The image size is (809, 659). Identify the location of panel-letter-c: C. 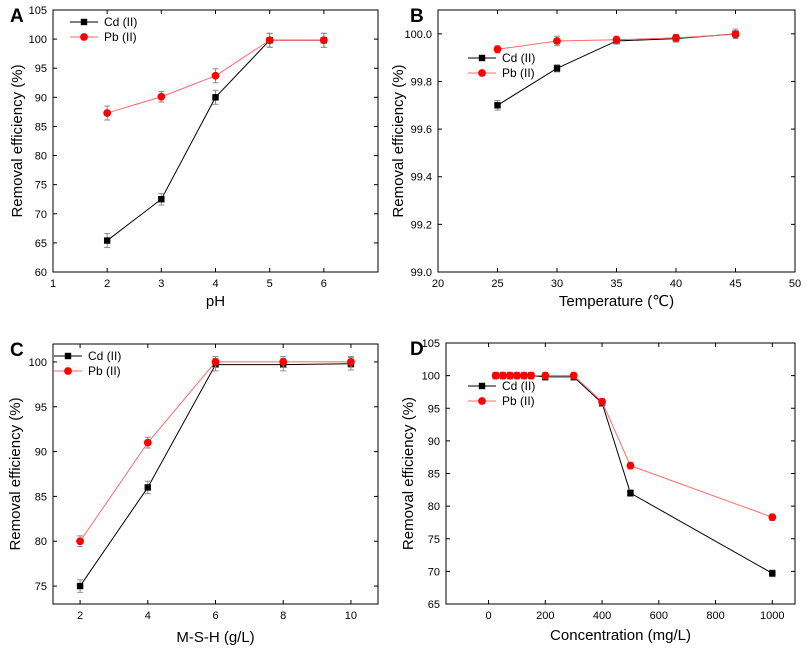
(17, 350).